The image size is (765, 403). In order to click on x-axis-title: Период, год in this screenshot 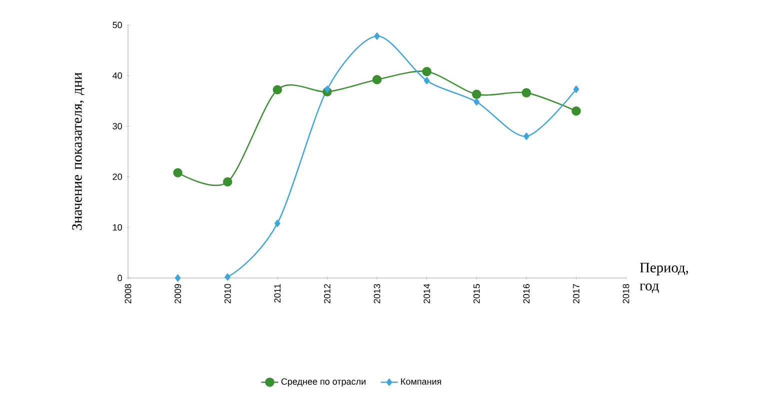, I will do `click(664, 278)`.